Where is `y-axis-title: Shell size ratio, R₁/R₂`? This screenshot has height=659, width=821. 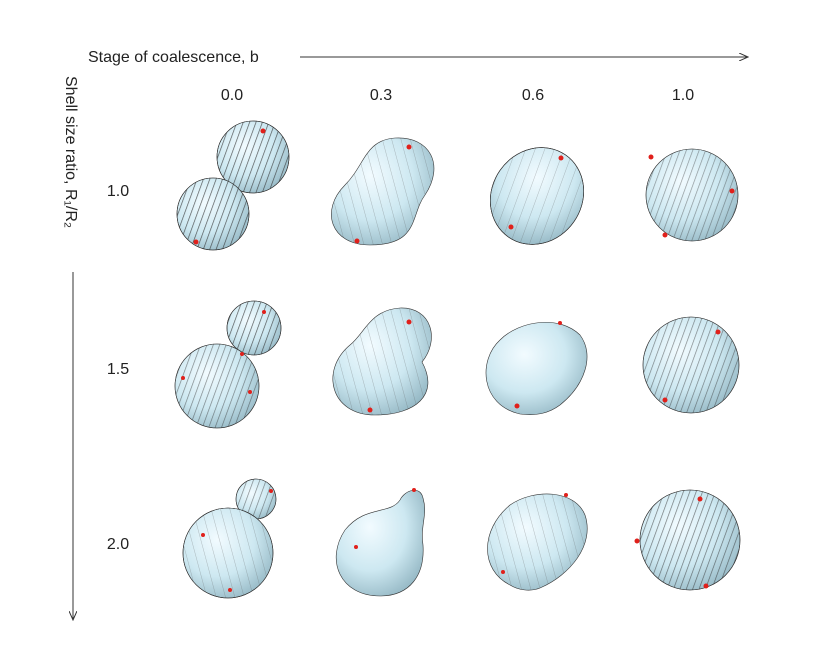 y-axis-title: Shell size ratio, R₁/R₂ is located at coordinates (70, 152).